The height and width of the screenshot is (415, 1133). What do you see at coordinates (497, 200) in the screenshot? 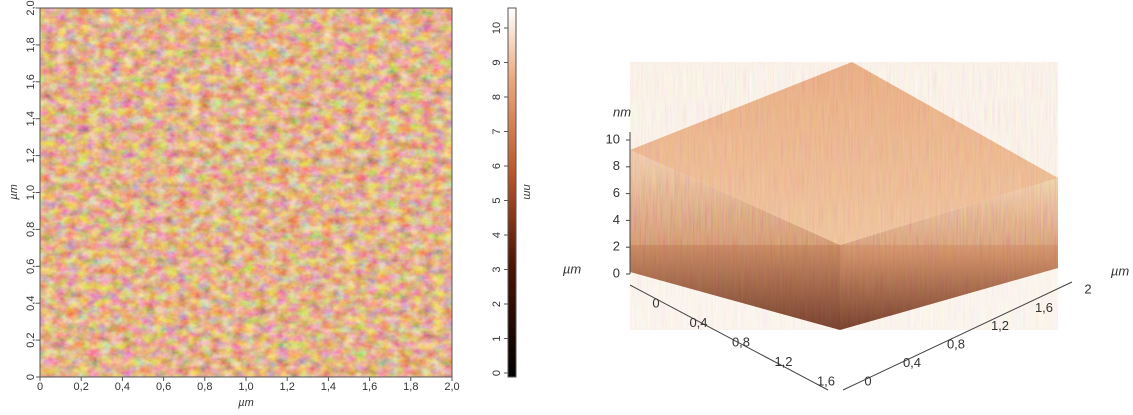
I see `colorbar-tick-label: 5` at bounding box center [497, 200].